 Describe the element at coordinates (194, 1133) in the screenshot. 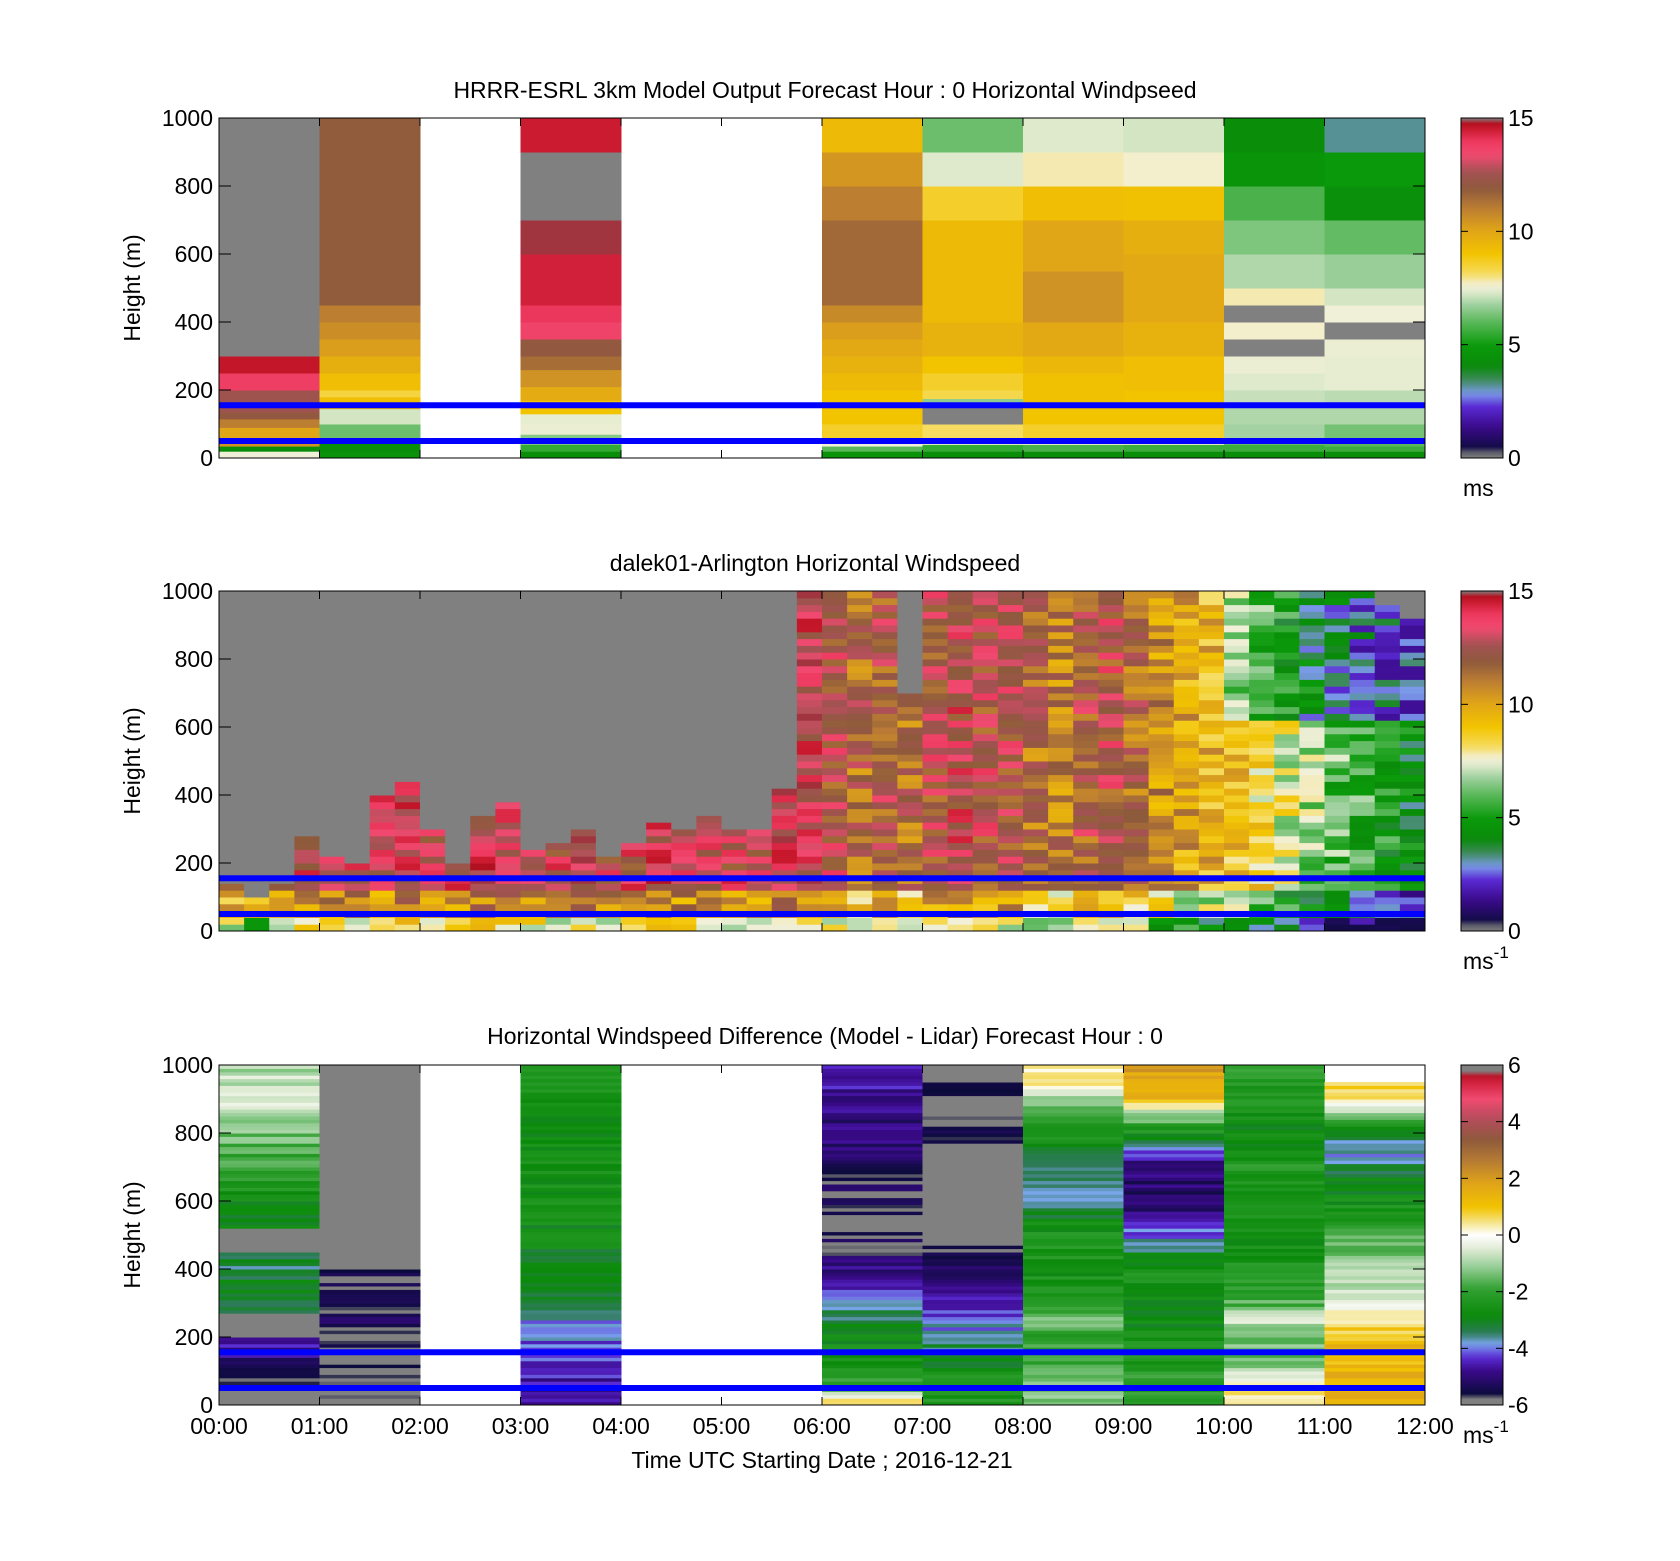

I see `y-tick-label: 800` at that location.